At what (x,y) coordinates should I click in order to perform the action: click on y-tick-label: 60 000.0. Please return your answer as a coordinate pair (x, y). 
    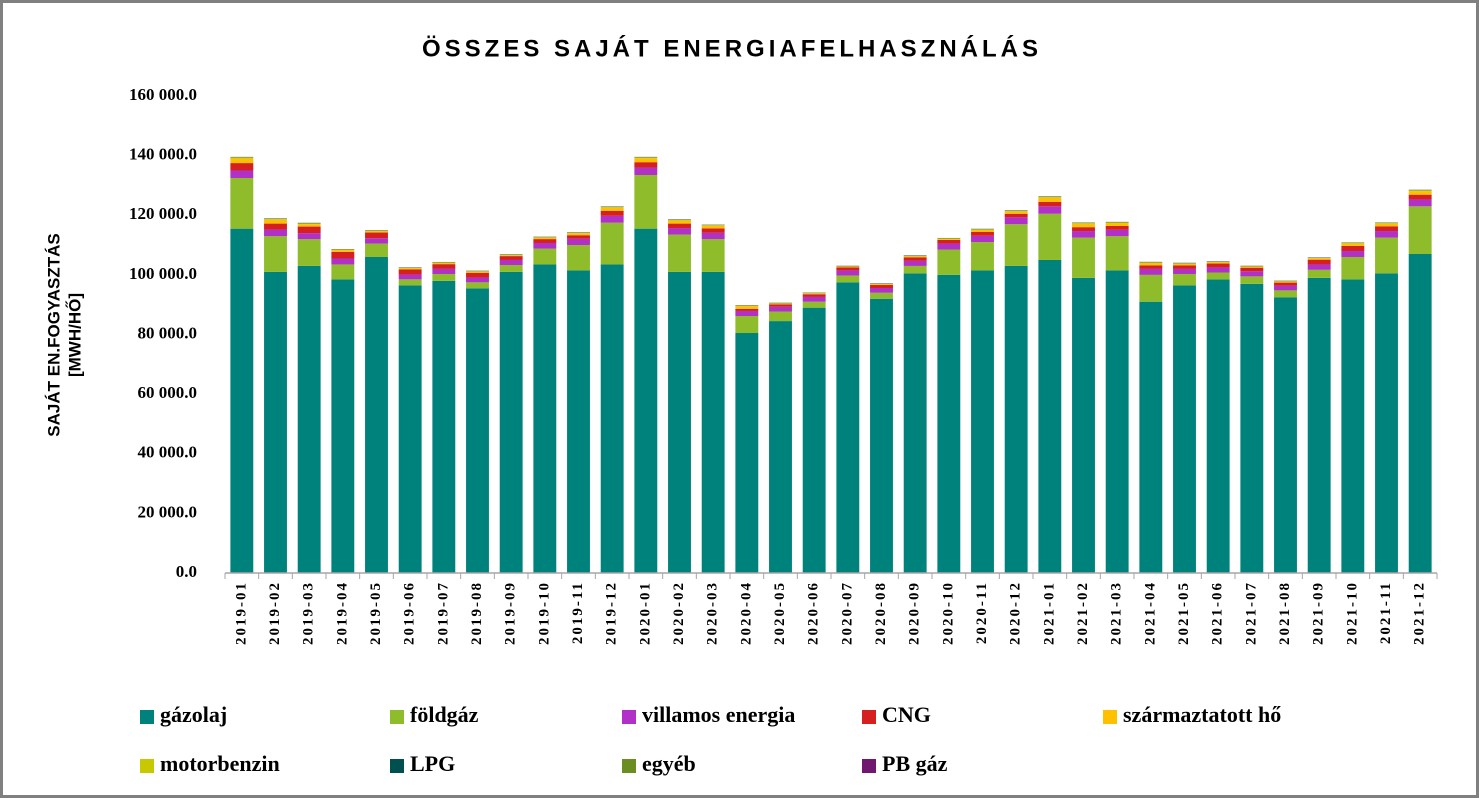
    Looking at the image, I should click on (168, 392).